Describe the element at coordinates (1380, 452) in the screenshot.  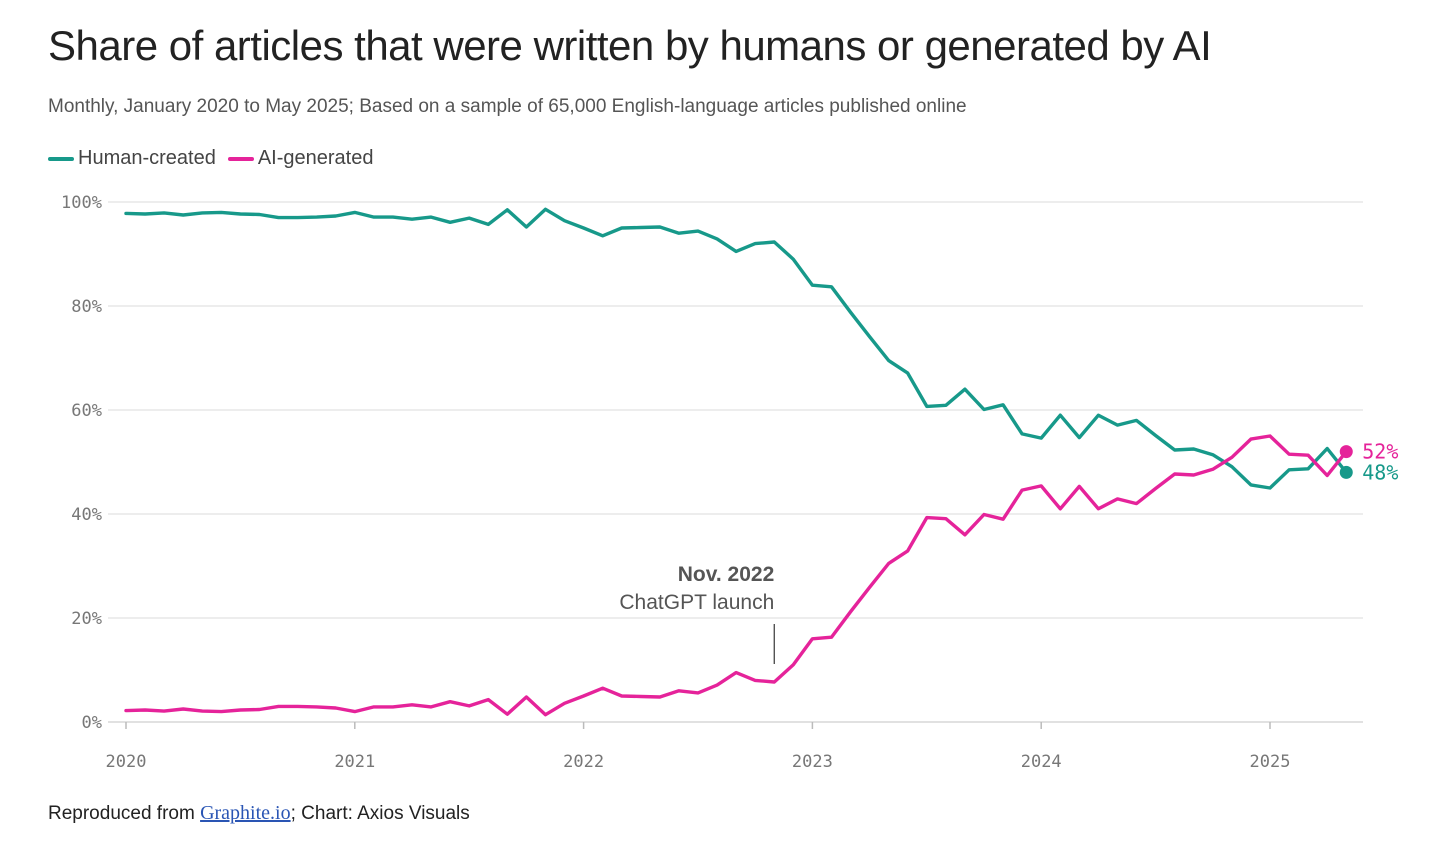
I see `end-label-ai: 52%` at that location.